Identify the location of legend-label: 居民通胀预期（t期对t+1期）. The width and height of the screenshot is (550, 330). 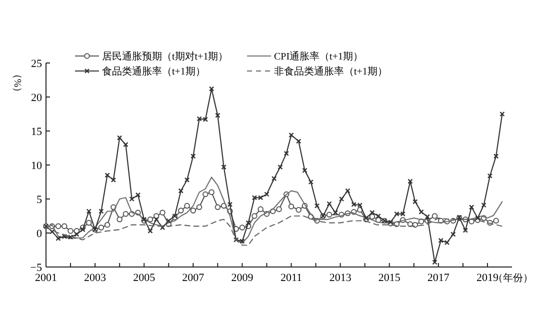
(165, 56).